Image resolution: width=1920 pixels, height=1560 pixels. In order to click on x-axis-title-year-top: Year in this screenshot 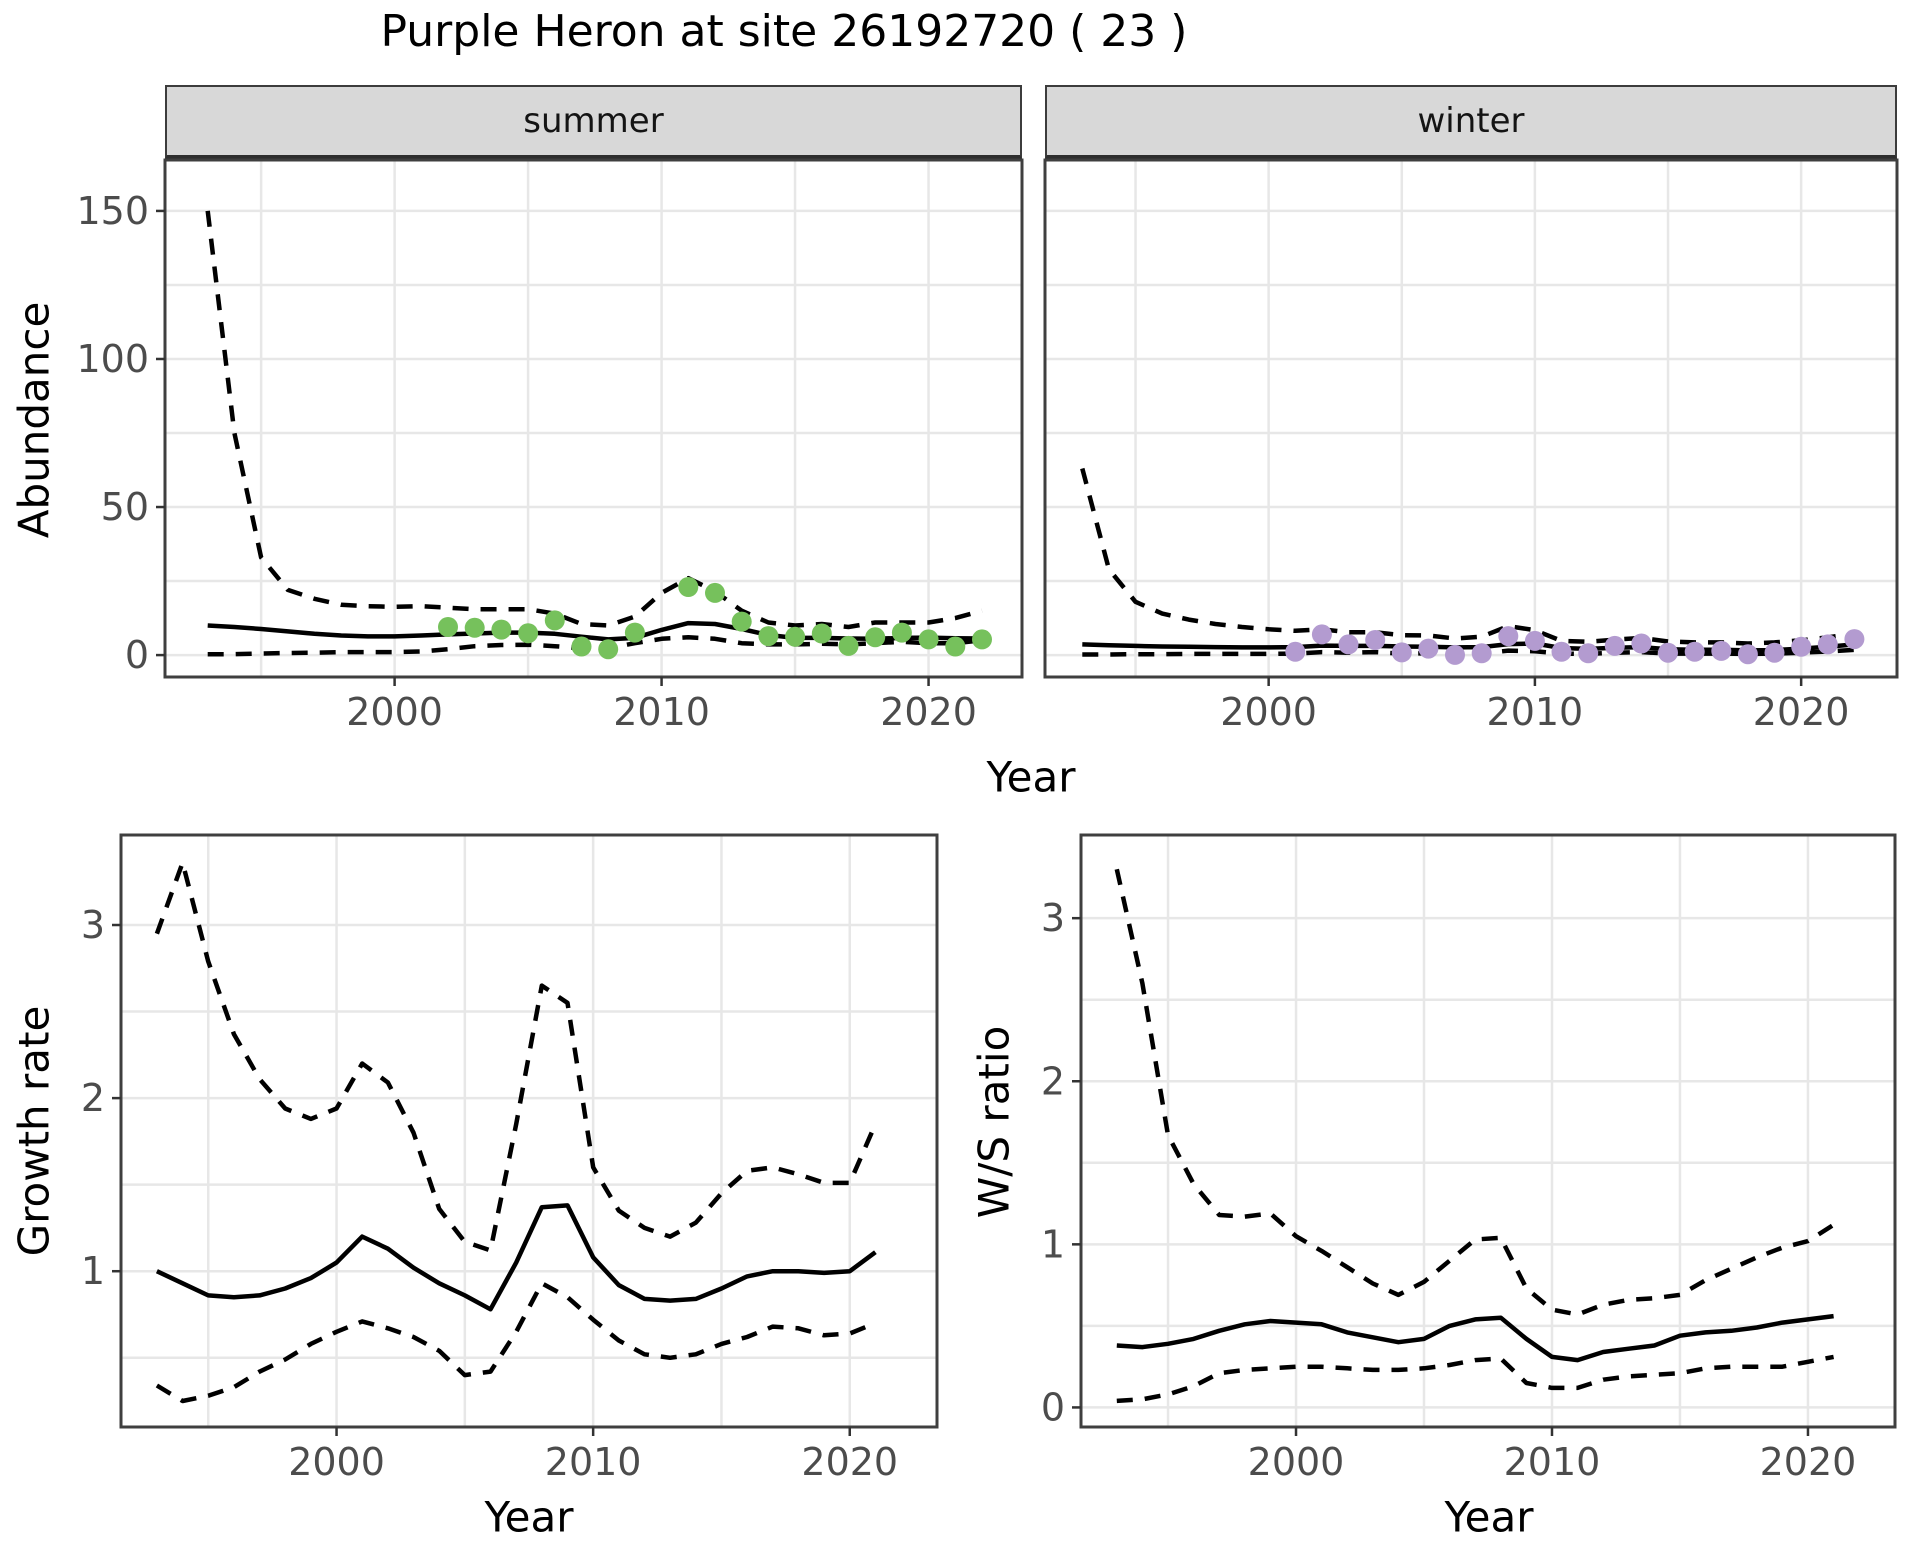, I will do `click(1031, 777)`.